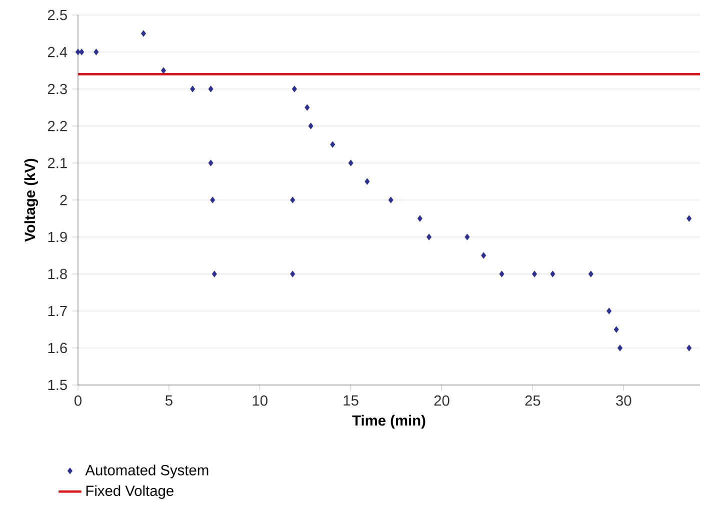 Image resolution: width=710 pixels, height=506 pixels. What do you see at coordinates (58, 52) in the screenshot?
I see `y-tick-label: 2.4` at bounding box center [58, 52].